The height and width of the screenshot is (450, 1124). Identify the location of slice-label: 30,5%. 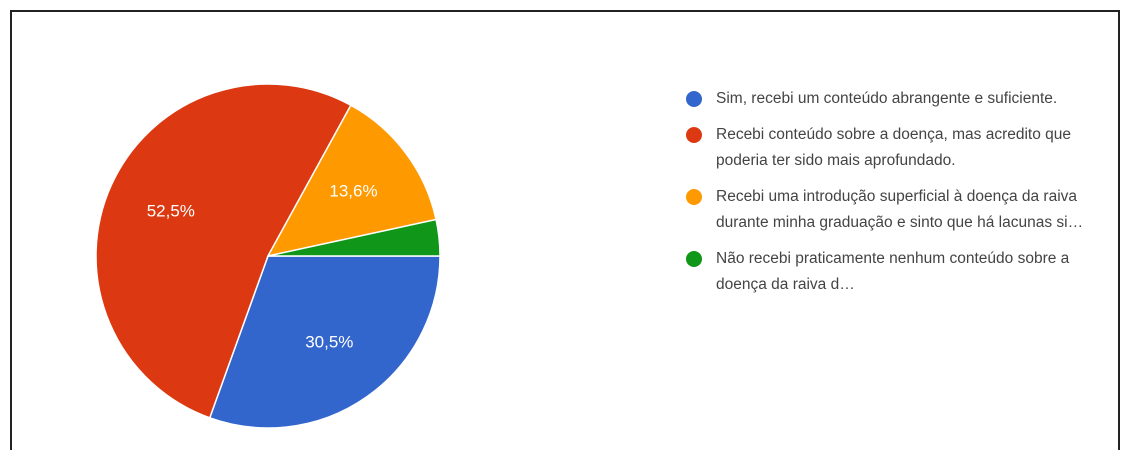
(329, 342).